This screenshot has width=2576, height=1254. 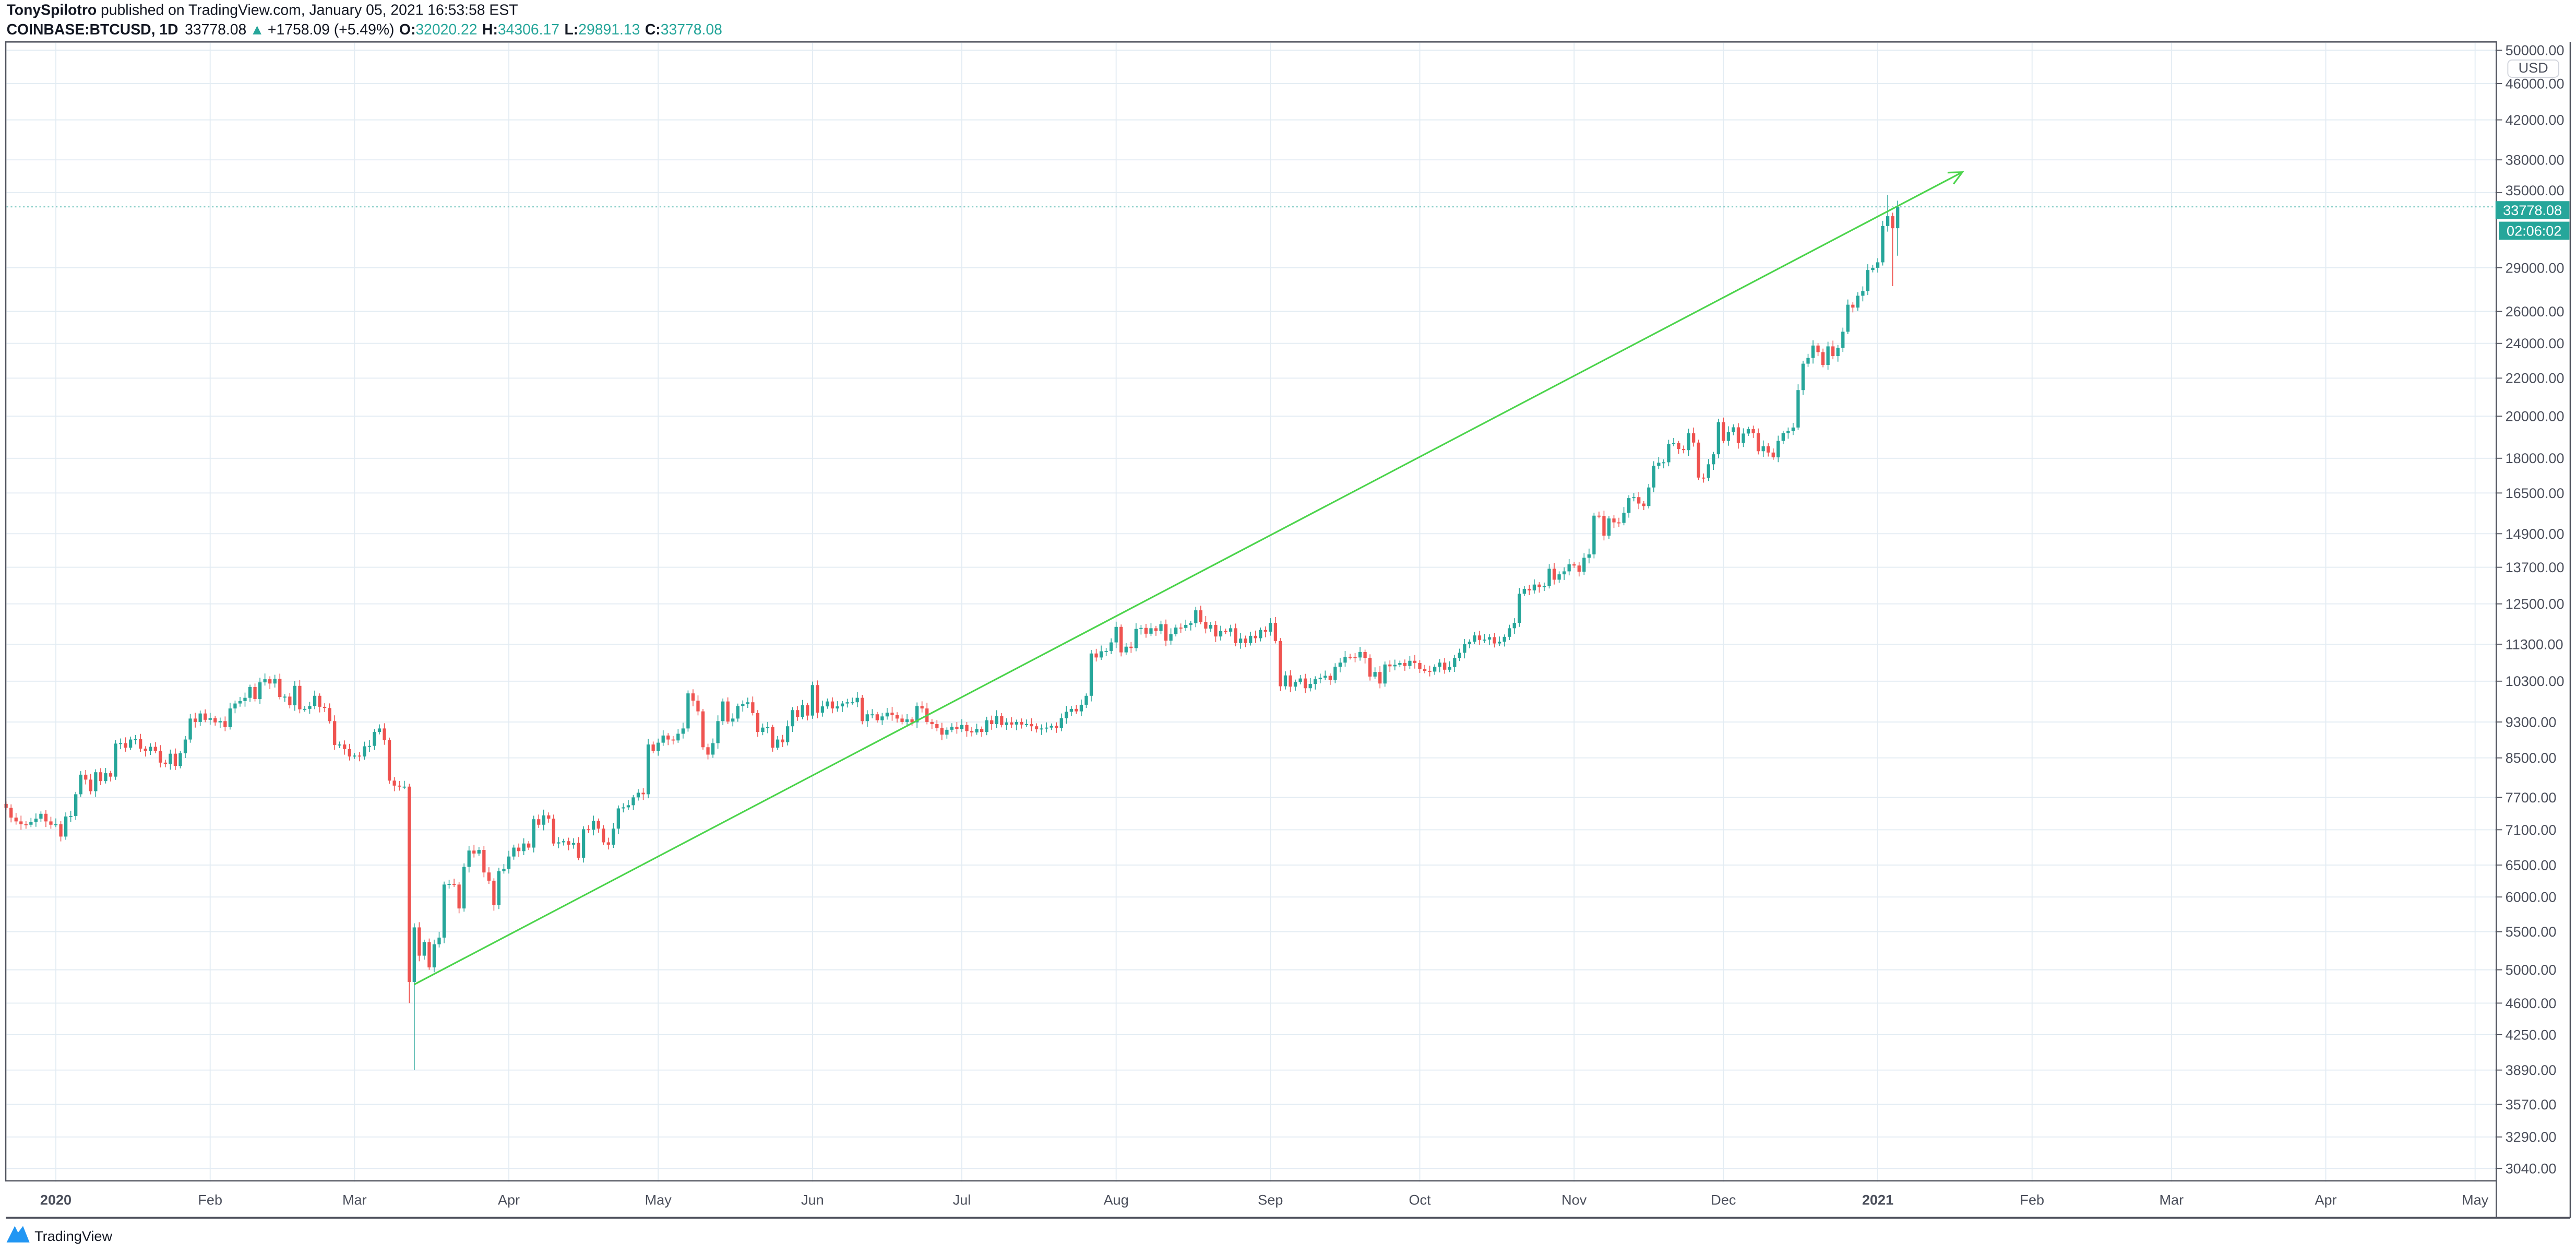 What do you see at coordinates (93, 29) in the screenshot?
I see `symbol-label: COINBASE:BTCUSD, 1D` at bounding box center [93, 29].